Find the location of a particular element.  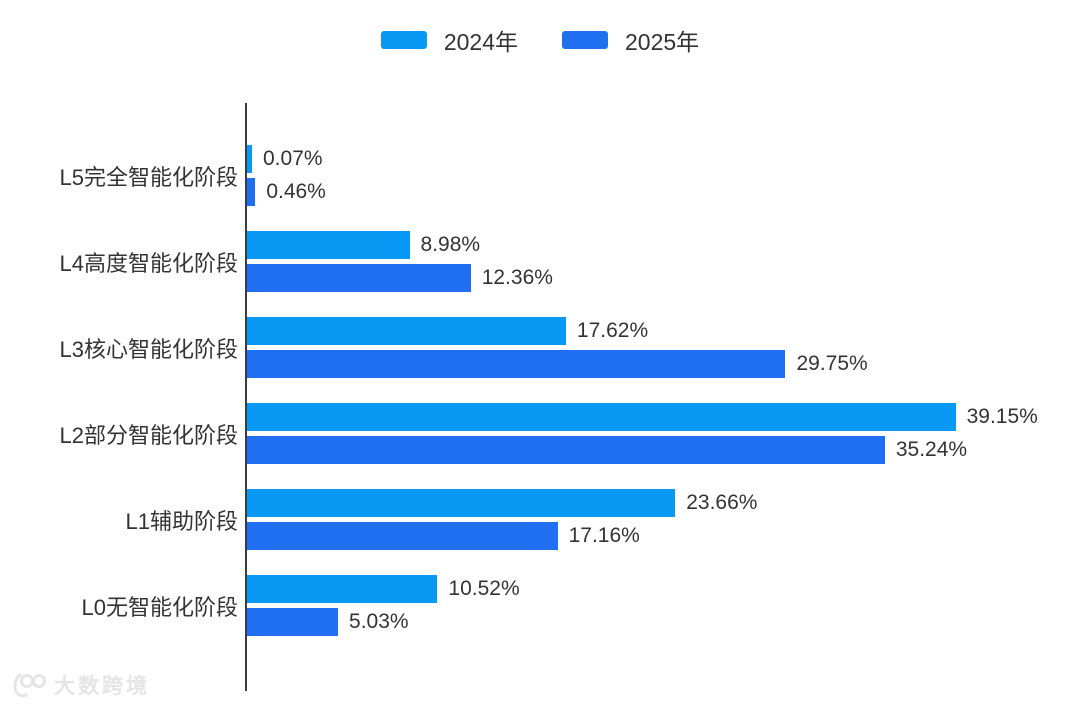

bar-line: 0.07% is located at coordinates (285, 159).